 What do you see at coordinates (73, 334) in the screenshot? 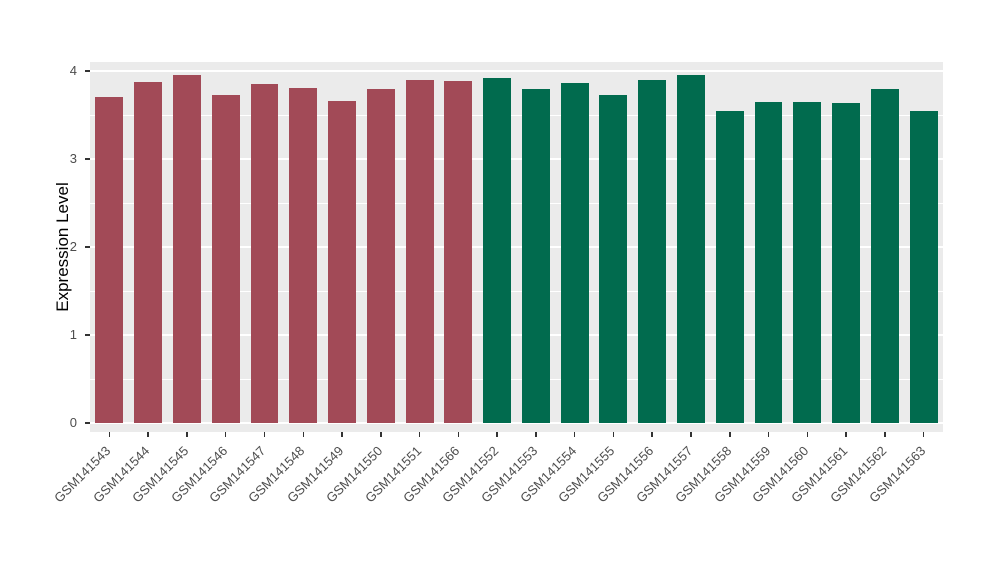
I see `y-tick-label: 1` at bounding box center [73, 334].